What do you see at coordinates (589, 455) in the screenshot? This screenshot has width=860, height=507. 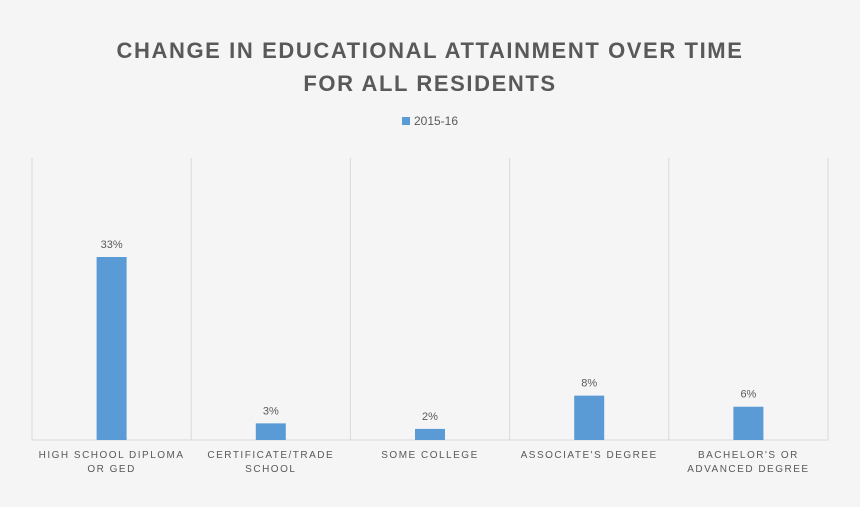 I see `x-tick-label: ASSOCIATE'S DEGREE` at bounding box center [589, 455].